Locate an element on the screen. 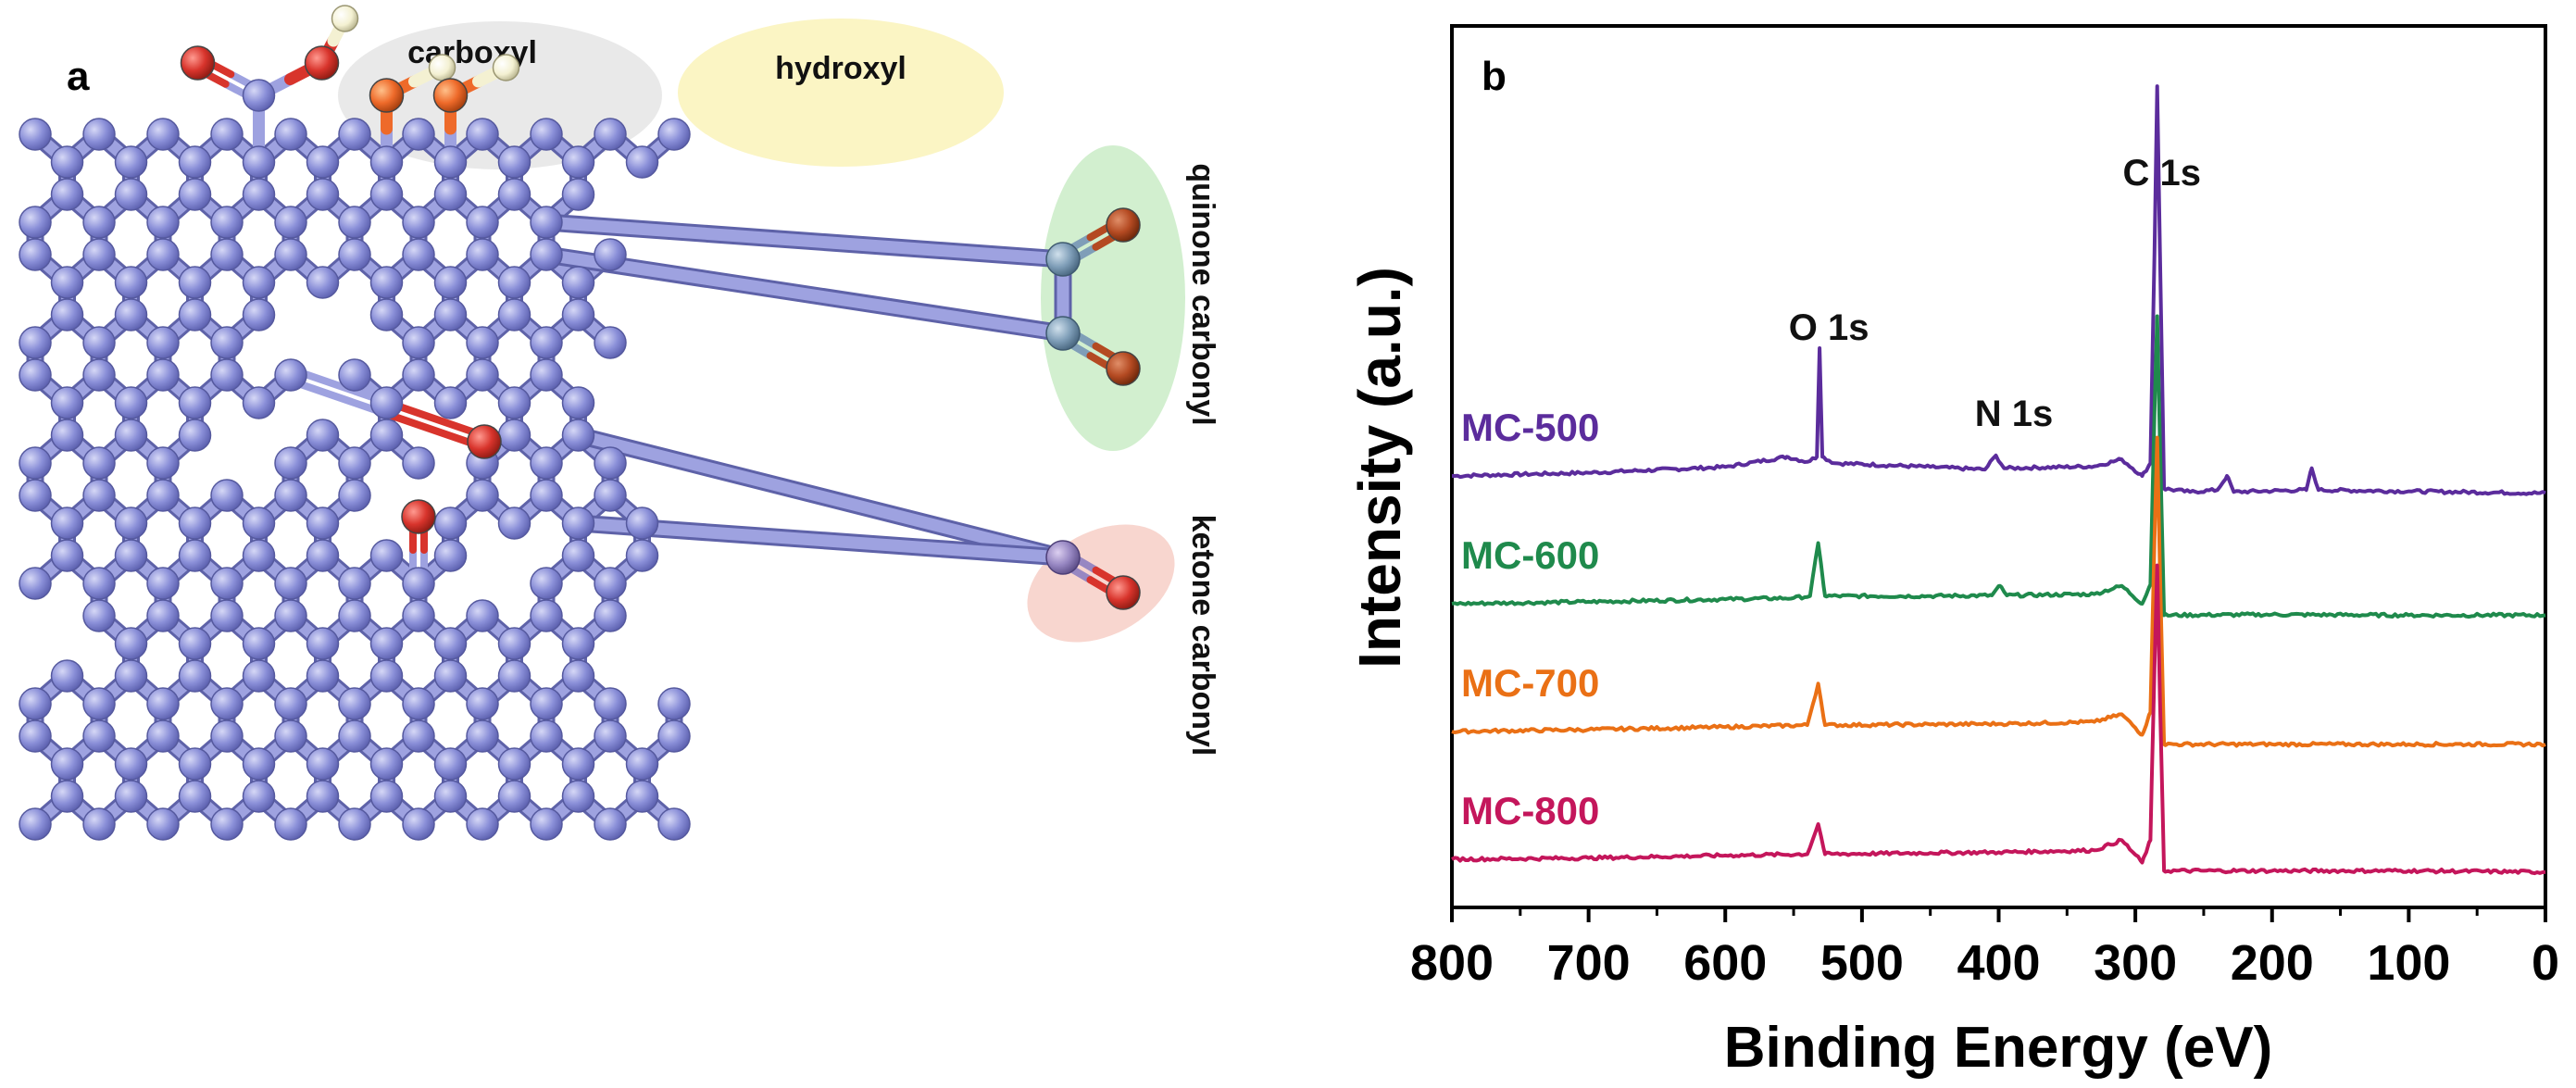 The width and height of the screenshot is (2576, 1088). x-axis-ticks: 800 700 600 500 400 300 200 100 0 is located at coordinates (1984, 949).